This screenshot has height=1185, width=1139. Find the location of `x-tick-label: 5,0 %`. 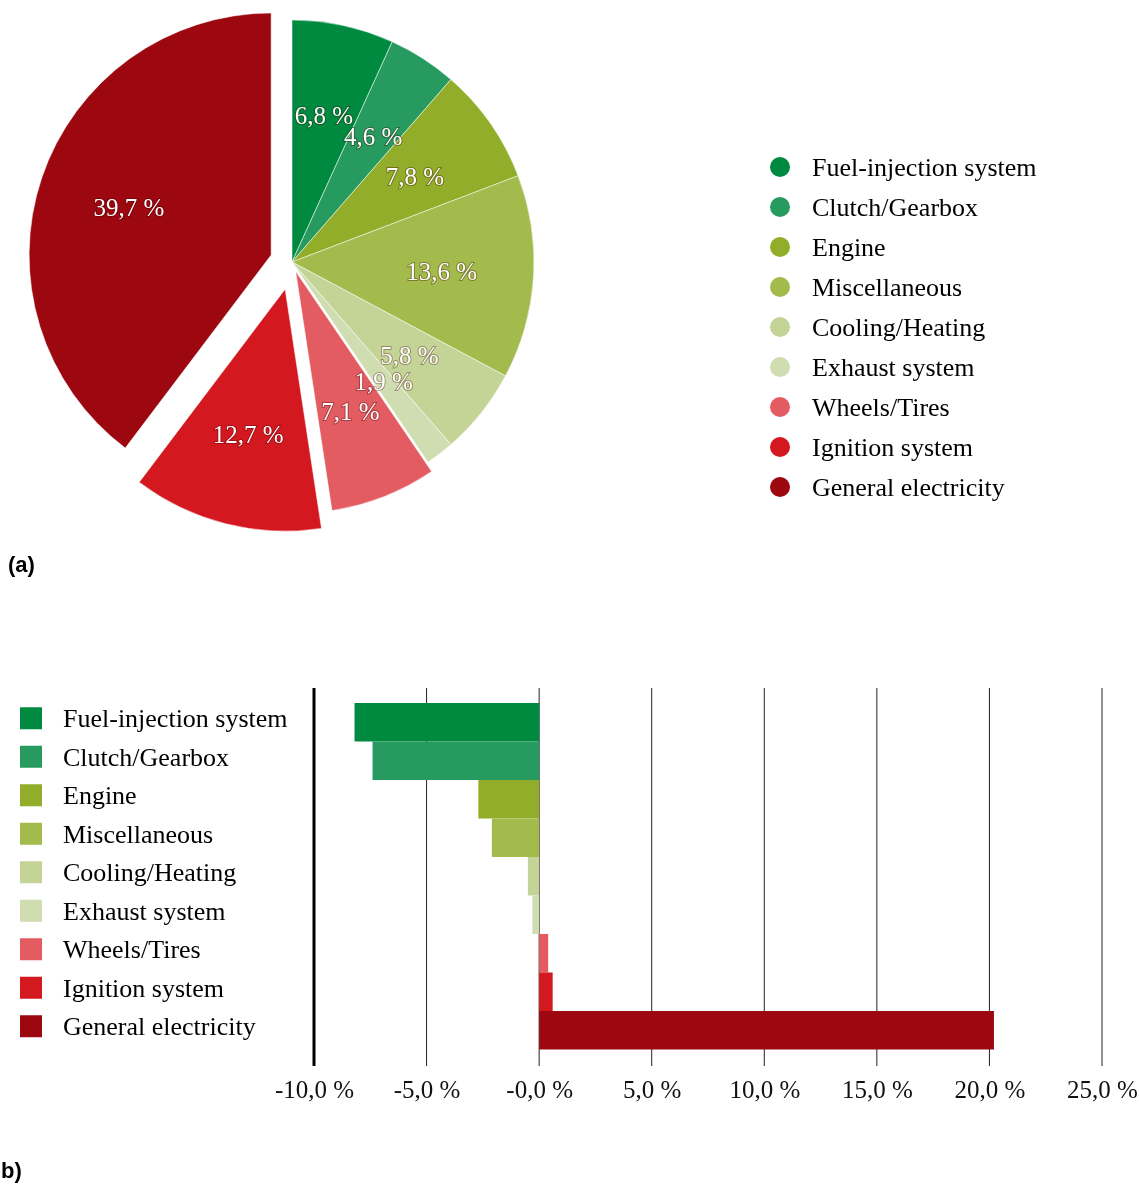

x-tick-label: 5,0 % is located at coordinates (652, 1089).